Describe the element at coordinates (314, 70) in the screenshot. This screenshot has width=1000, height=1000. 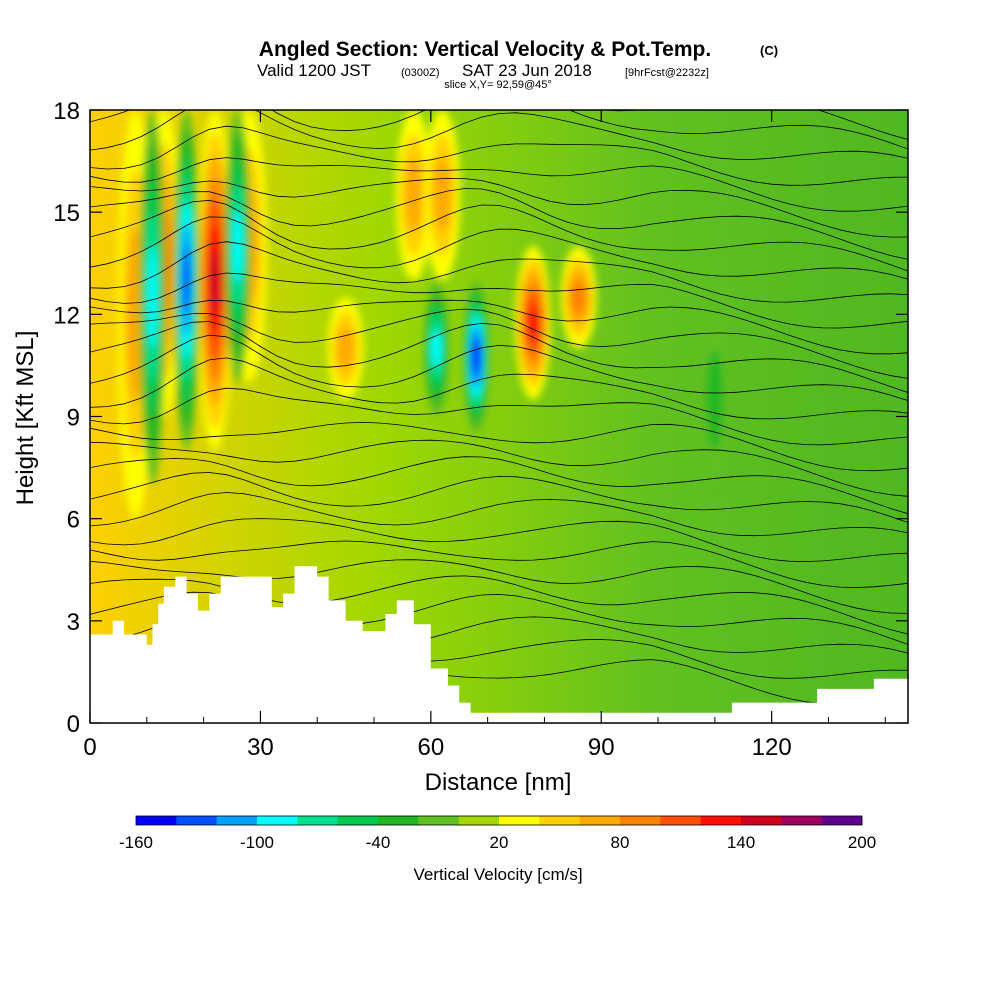
I see `subtitle-valid: Valid 1200 JST` at that location.